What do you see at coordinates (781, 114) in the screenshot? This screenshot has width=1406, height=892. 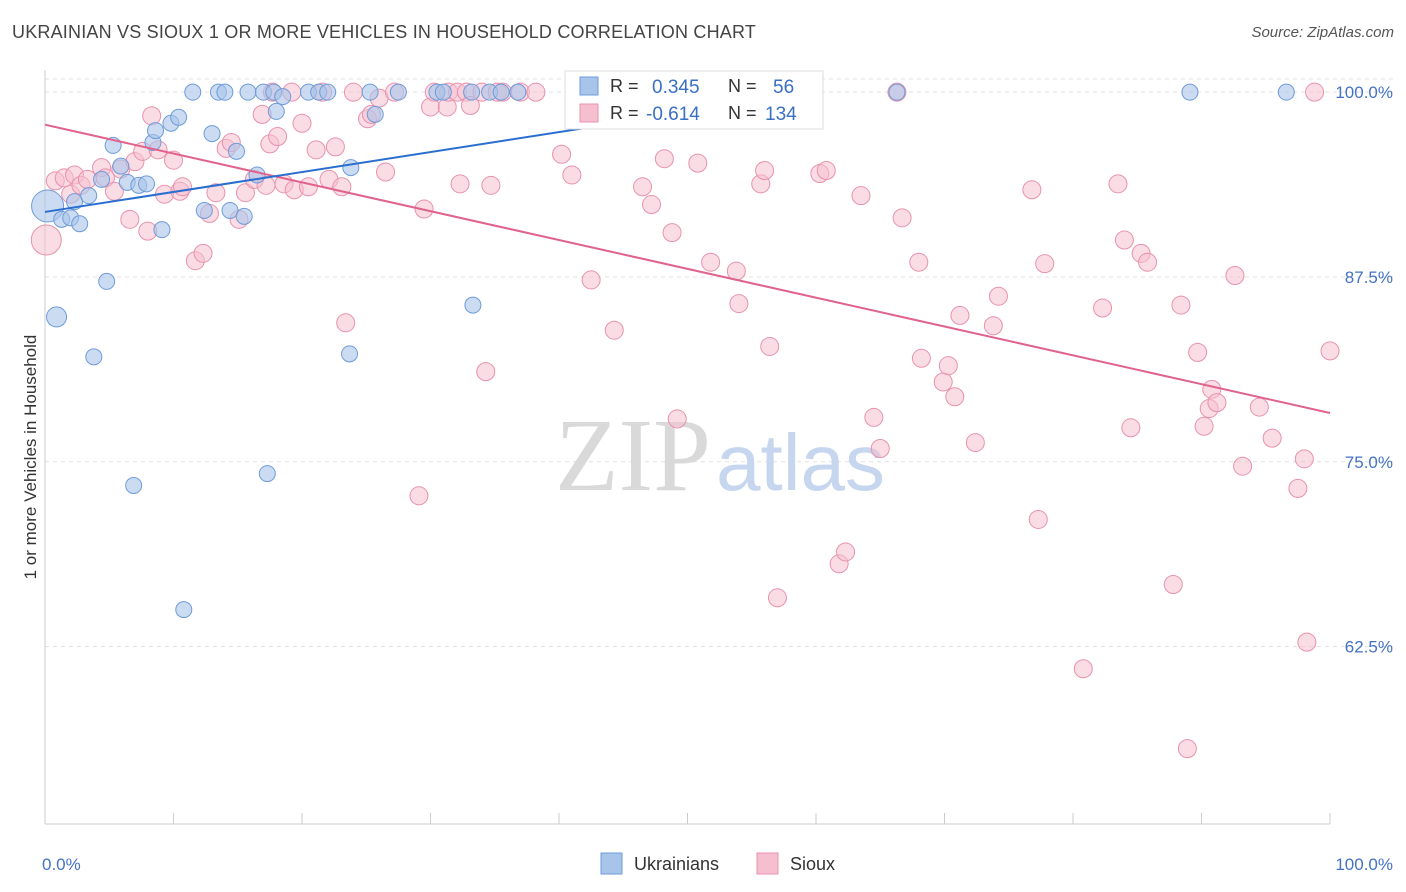 I see `legend-n-value-sioux: 134` at bounding box center [781, 114].